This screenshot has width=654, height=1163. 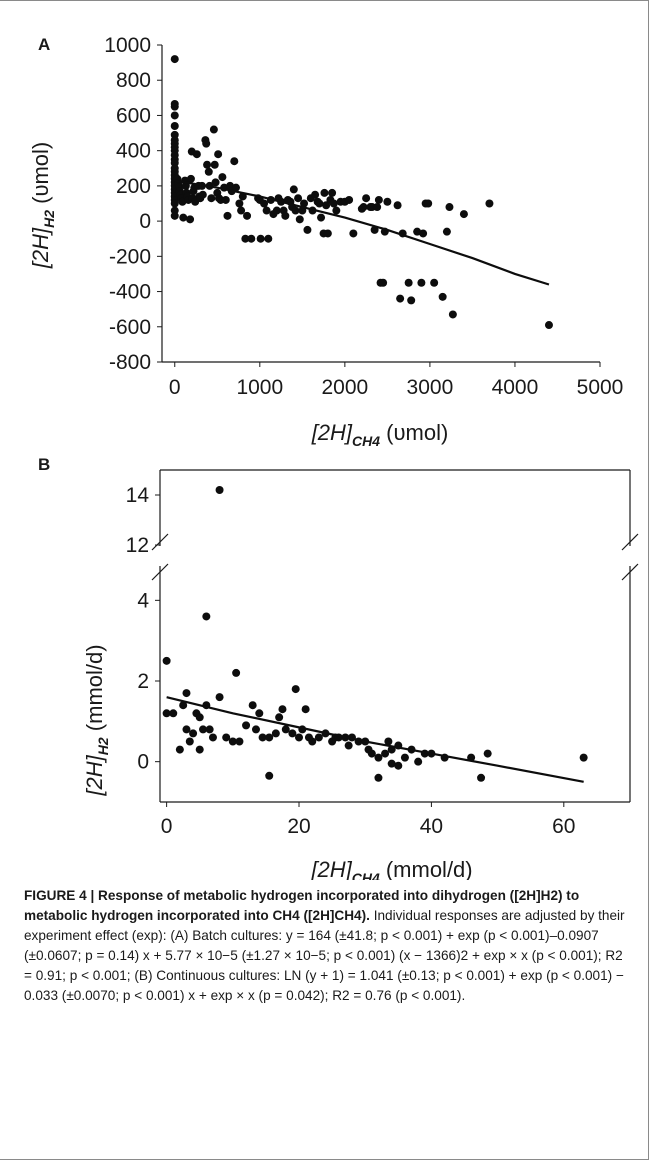 I want to click on x-tick-label-a: 0, so click(x=175, y=387).